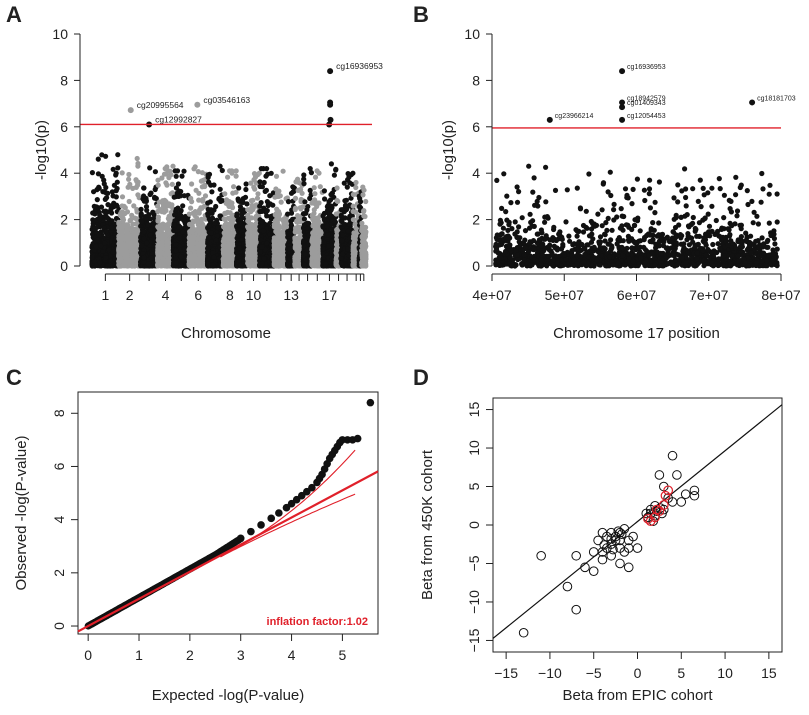 This screenshot has width=809, height=715. I want to click on panel-letter-b: B, so click(421, 14).